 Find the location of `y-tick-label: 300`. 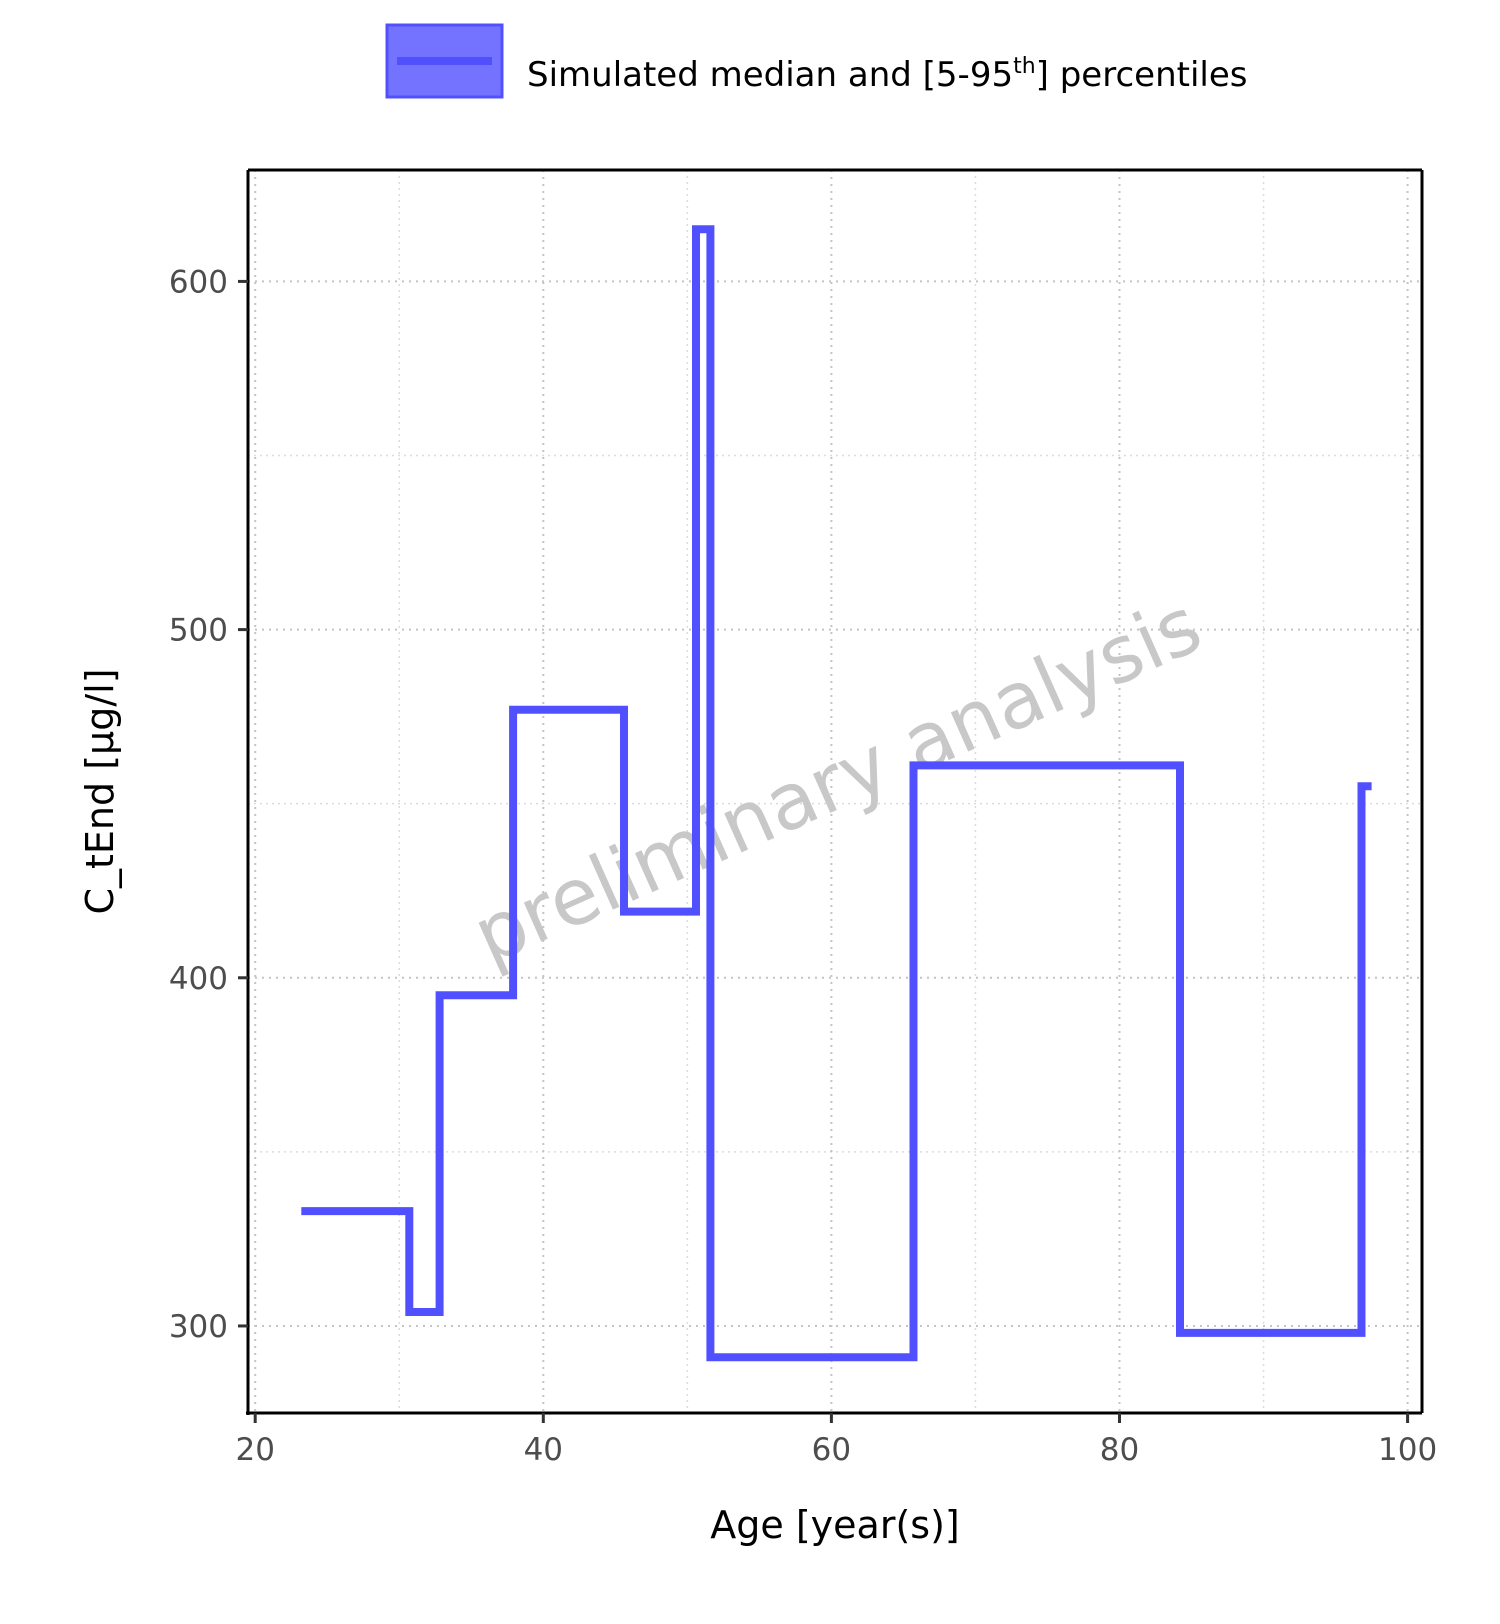

y-tick-label: 300 is located at coordinates (198, 1327).